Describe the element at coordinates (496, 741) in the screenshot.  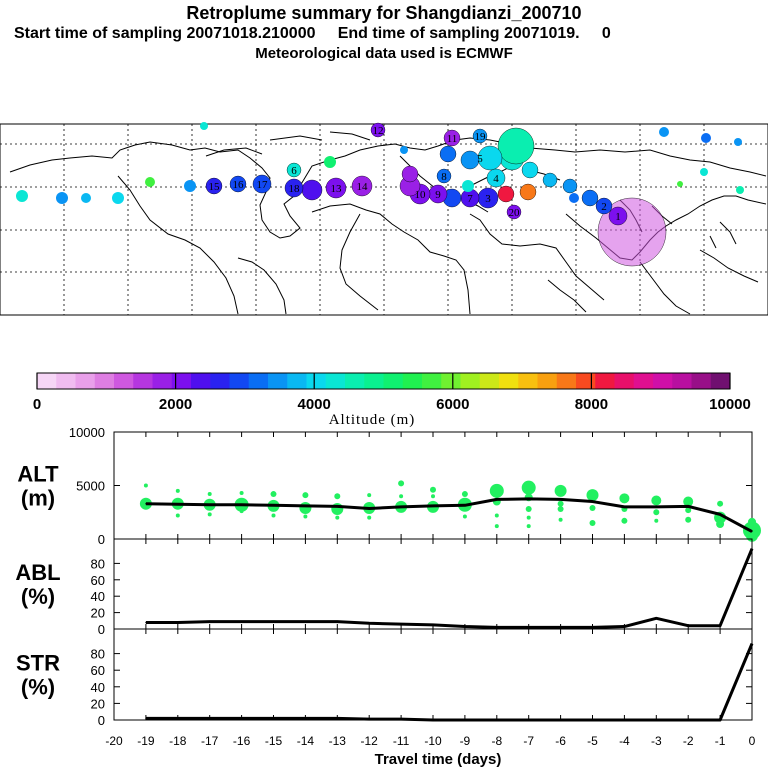
I see `x-tick-label: -8` at that location.